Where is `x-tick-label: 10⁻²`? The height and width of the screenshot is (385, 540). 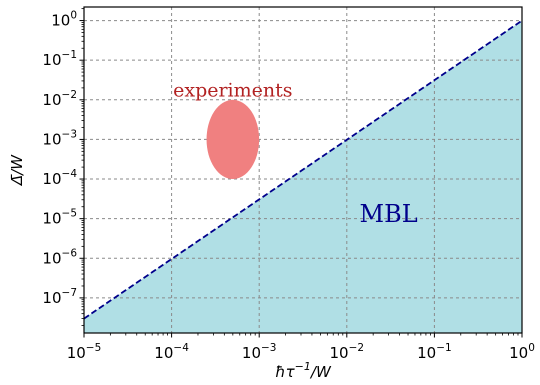 x-tick-label: 10⁻² is located at coordinates (347, 352).